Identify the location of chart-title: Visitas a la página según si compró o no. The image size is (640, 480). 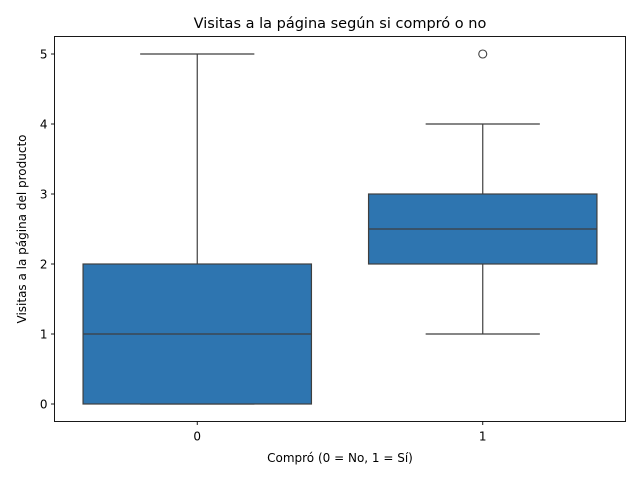
(340, 24).